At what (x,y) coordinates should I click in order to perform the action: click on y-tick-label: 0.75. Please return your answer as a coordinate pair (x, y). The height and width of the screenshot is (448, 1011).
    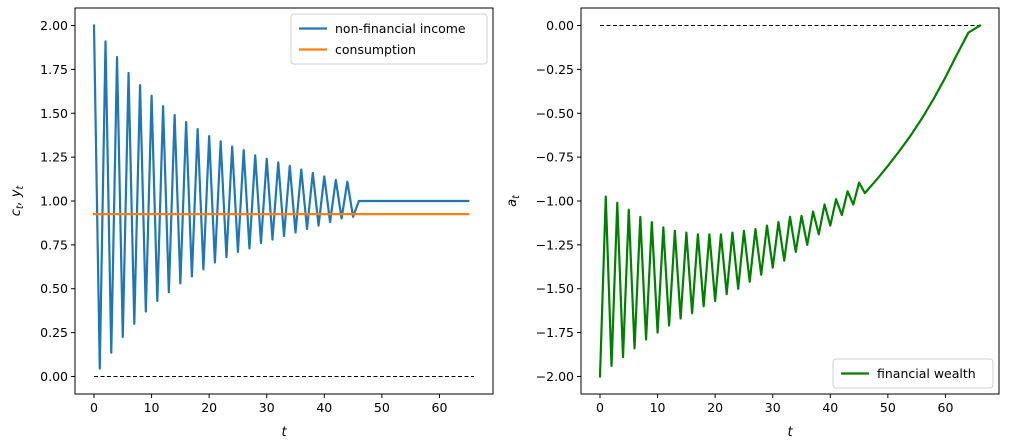
    Looking at the image, I should click on (54, 244).